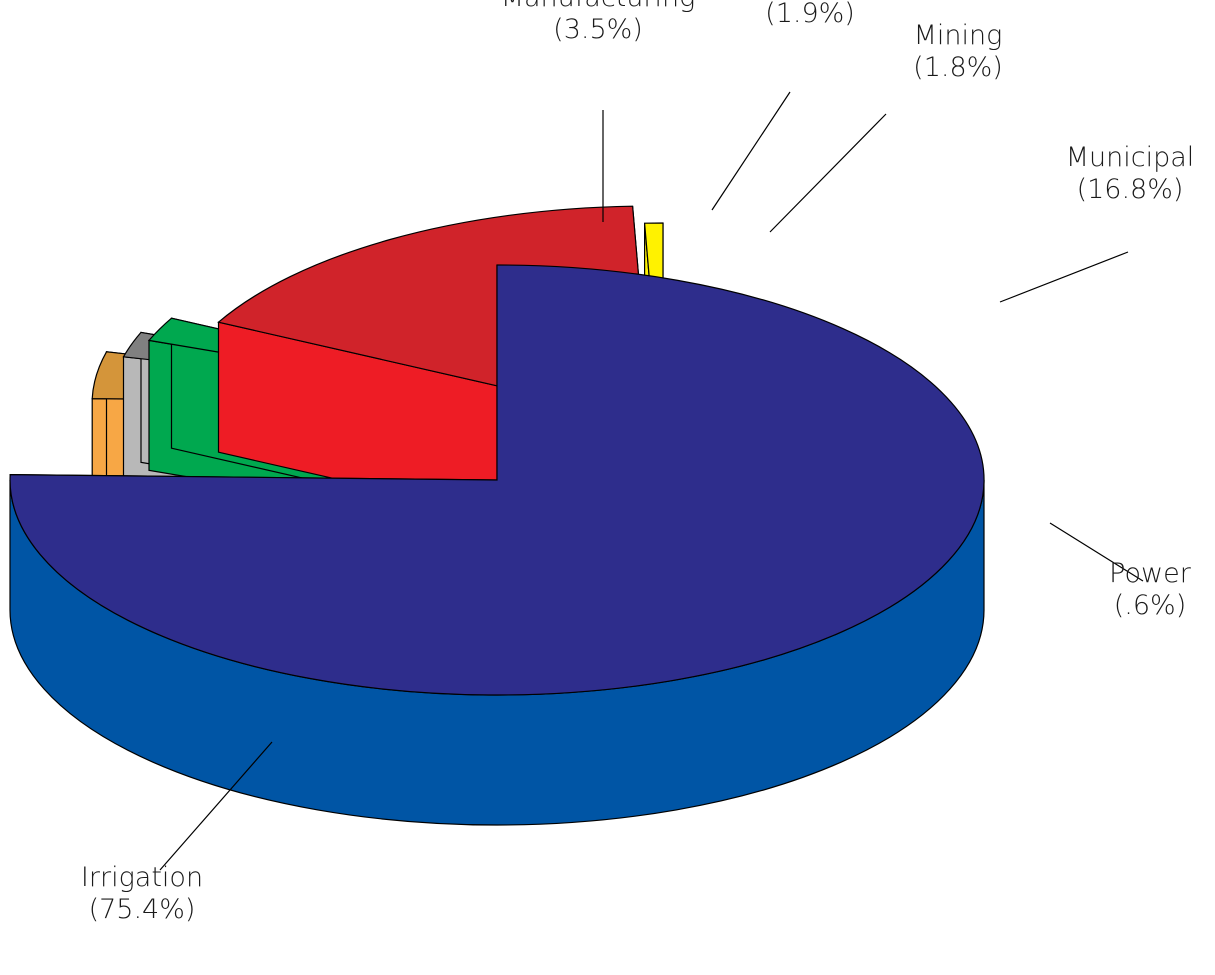 This screenshot has width=1215, height=975. What do you see at coordinates (828, 173) in the screenshot?
I see `mining-leader-line` at bounding box center [828, 173].